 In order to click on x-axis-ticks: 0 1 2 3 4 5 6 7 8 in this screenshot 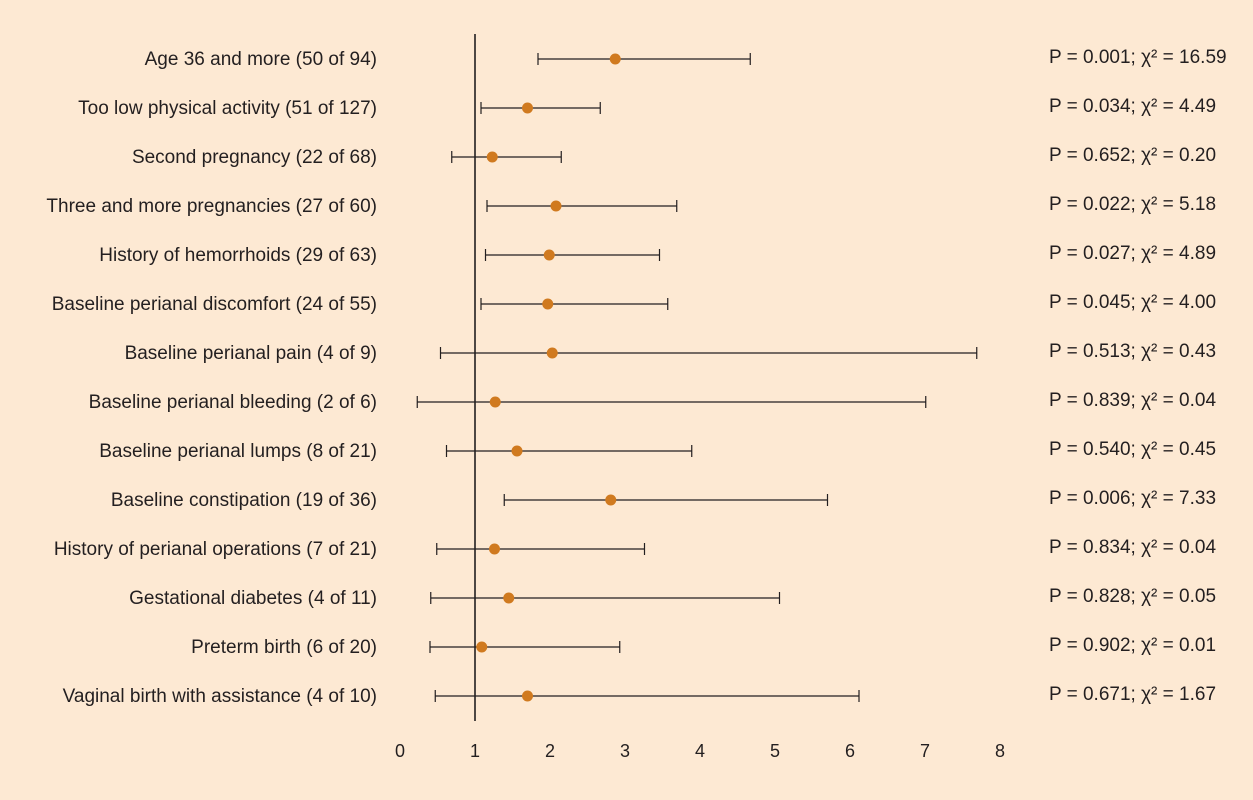, I will do `click(700, 751)`.